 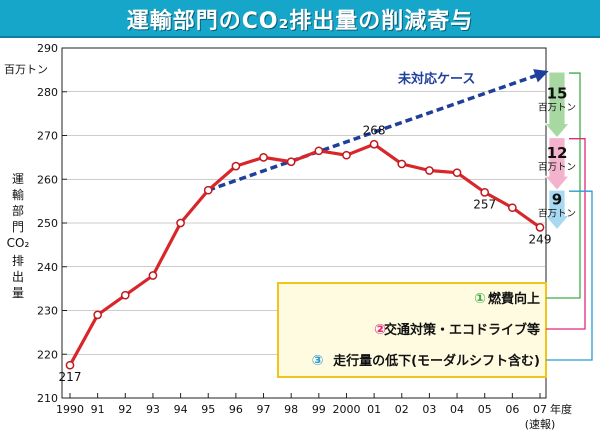 I want to click on y-axis-title-char: 排, so click(x=18, y=261).